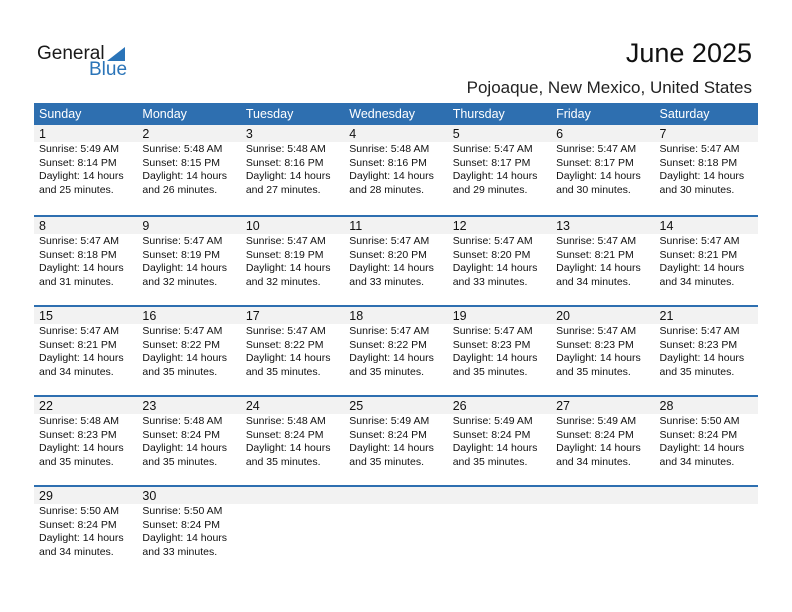 This screenshot has height=612, width=792. What do you see at coordinates (76, 189) in the screenshot?
I see `minutes-text: and 25 minutes.` at bounding box center [76, 189].